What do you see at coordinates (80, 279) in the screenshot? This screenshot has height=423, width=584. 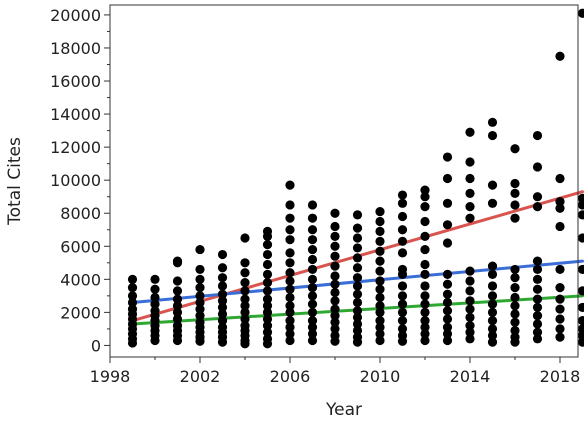 I see `y-tick-label-2: 4000` at bounding box center [80, 279].